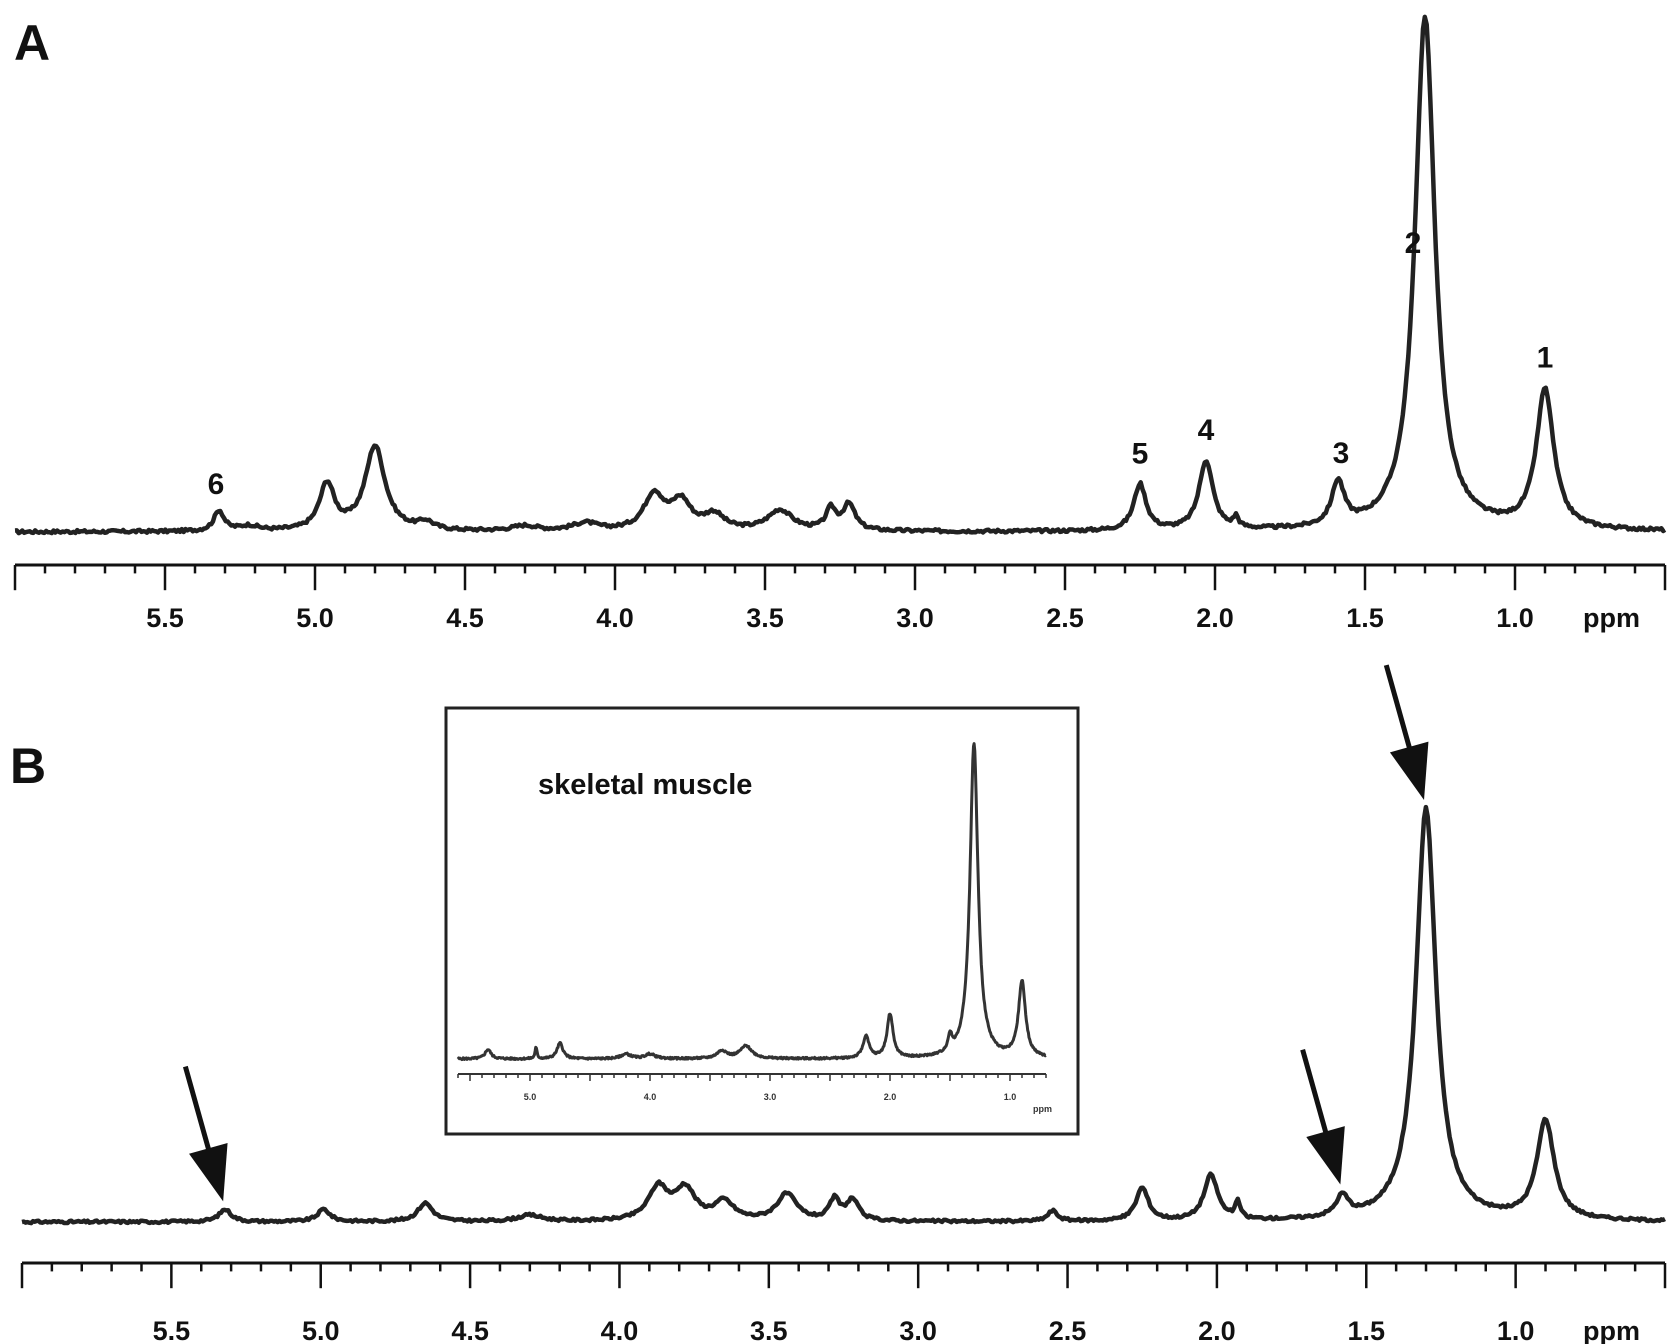  What do you see at coordinates (1065, 618) in the screenshot?
I see `panel-a-x-axis-tick-label: 2.5` at bounding box center [1065, 618].